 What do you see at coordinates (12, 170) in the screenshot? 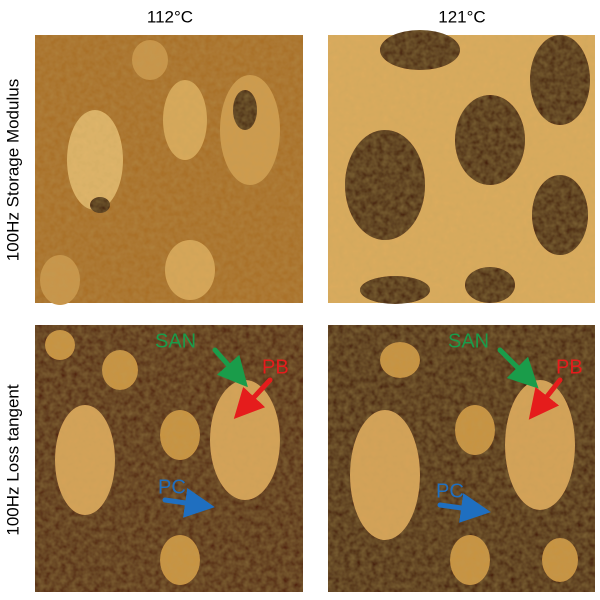
I see `row-header: 100Hz Storage Modulus` at bounding box center [12, 170].